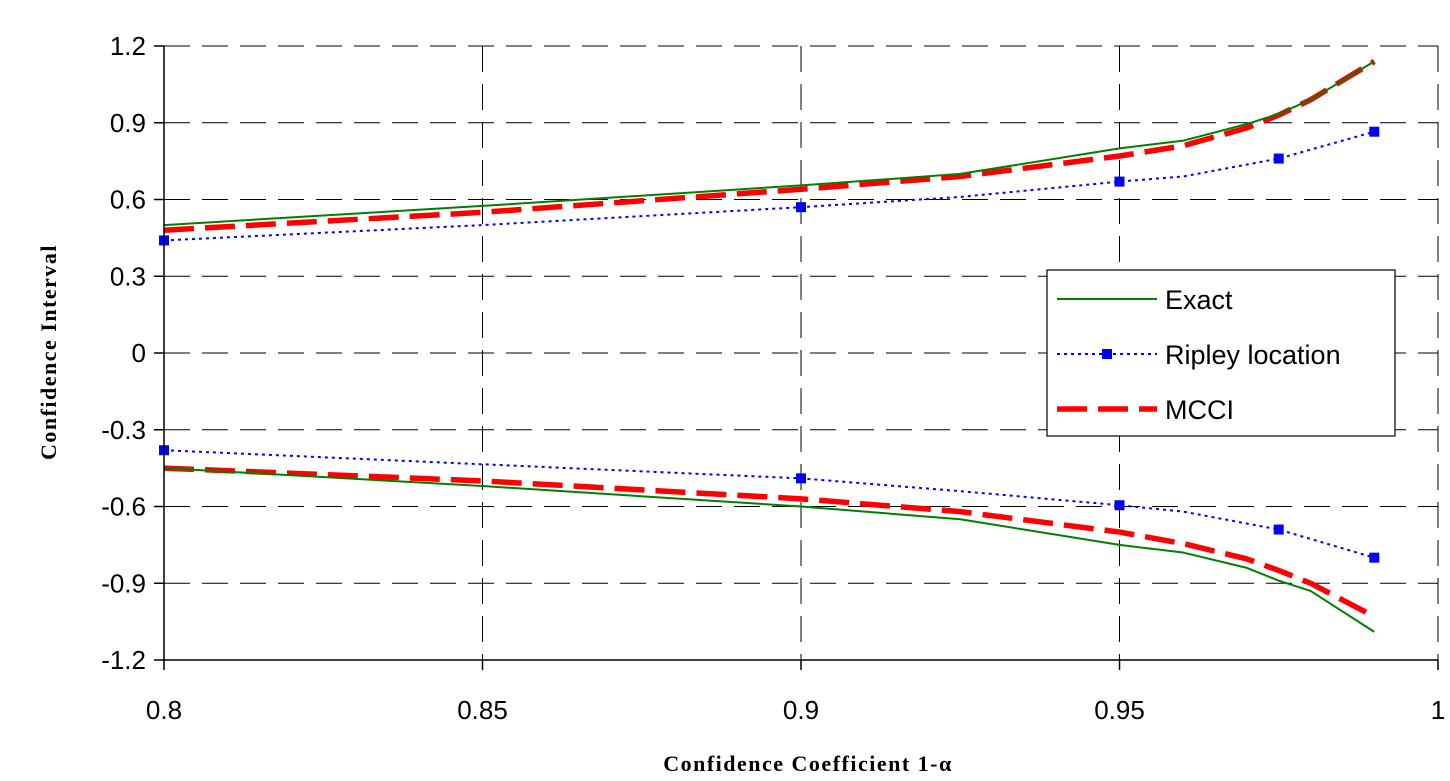  I want to click on legend-label-exact: Exact, so click(1199, 300).